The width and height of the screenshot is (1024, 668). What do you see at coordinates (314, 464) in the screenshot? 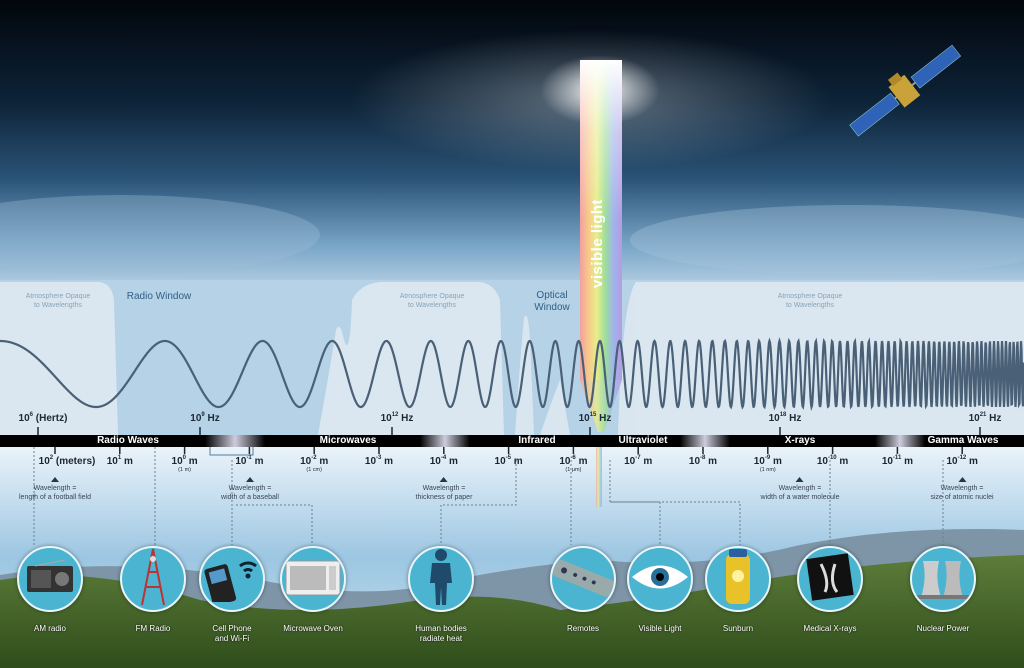
I see `wavelength-label: 10-2 m (1 cm)` at bounding box center [314, 464].